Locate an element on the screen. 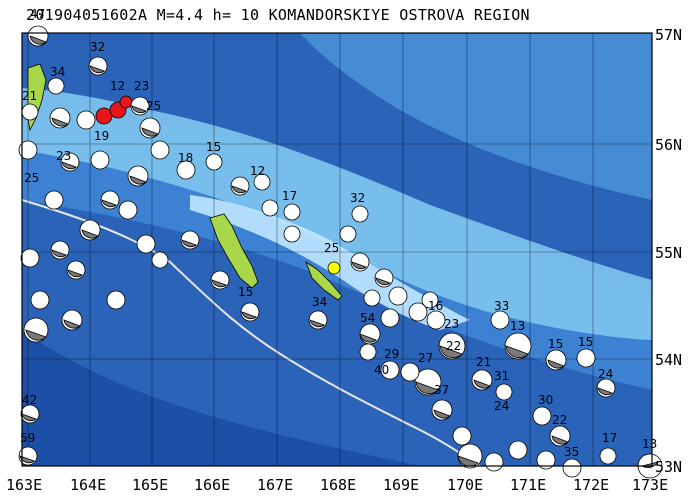 This screenshot has width=697, height=500. lon-label: 169E is located at coordinates (401, 485).